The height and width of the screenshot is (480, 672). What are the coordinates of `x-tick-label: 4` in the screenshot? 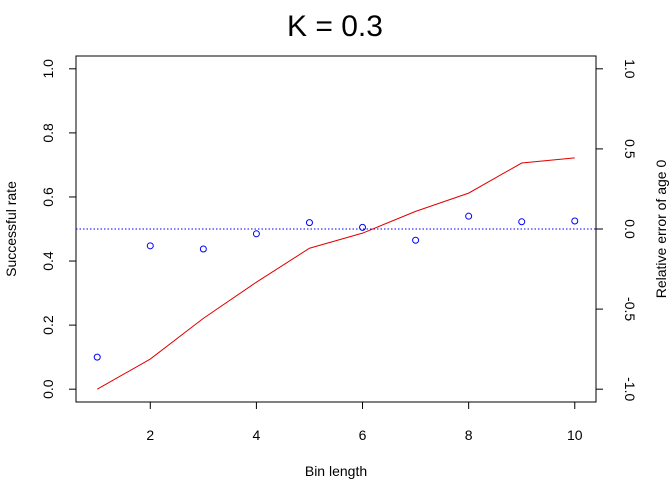 It's located at (257, 435).